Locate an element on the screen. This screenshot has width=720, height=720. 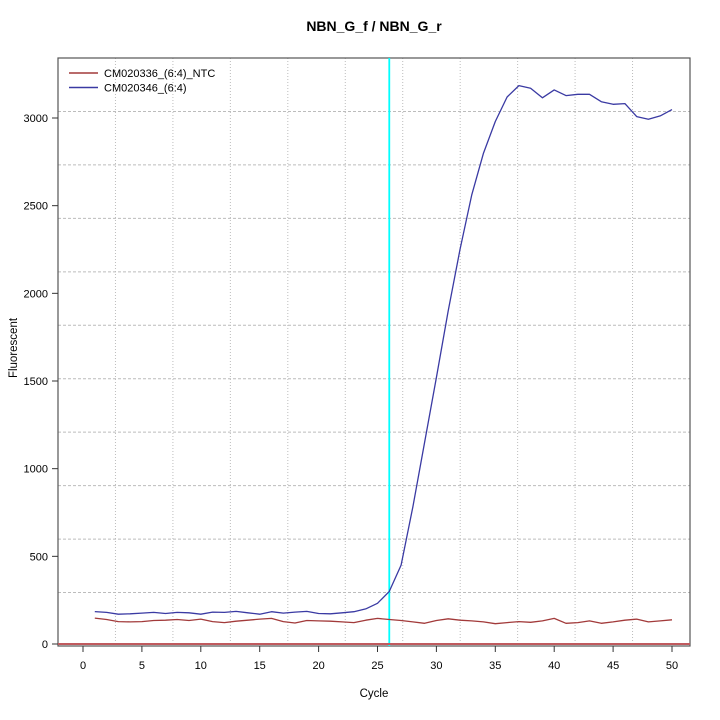
x-tick-label: 20 is located at coordinates (318, 666).